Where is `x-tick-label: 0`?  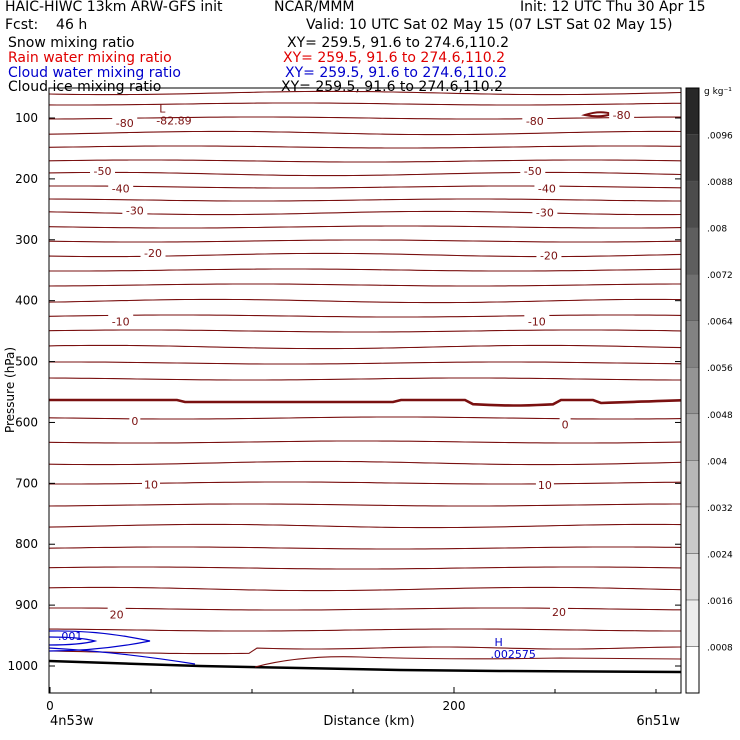
x-tick-label: 0 is located at coordinates (50, 706).